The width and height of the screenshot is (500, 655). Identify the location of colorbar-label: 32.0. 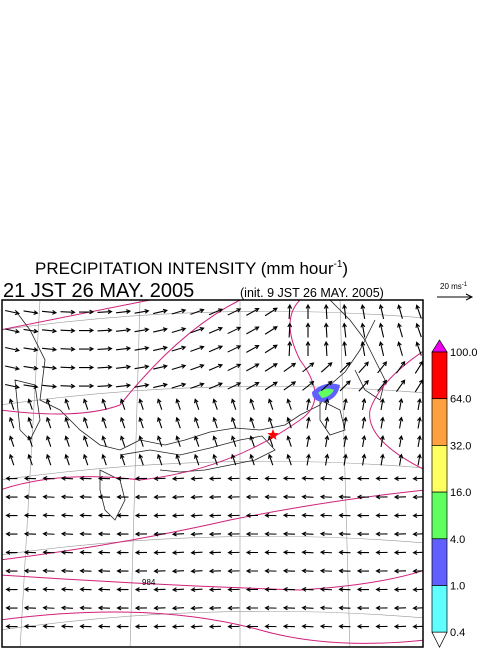
(460, 446).